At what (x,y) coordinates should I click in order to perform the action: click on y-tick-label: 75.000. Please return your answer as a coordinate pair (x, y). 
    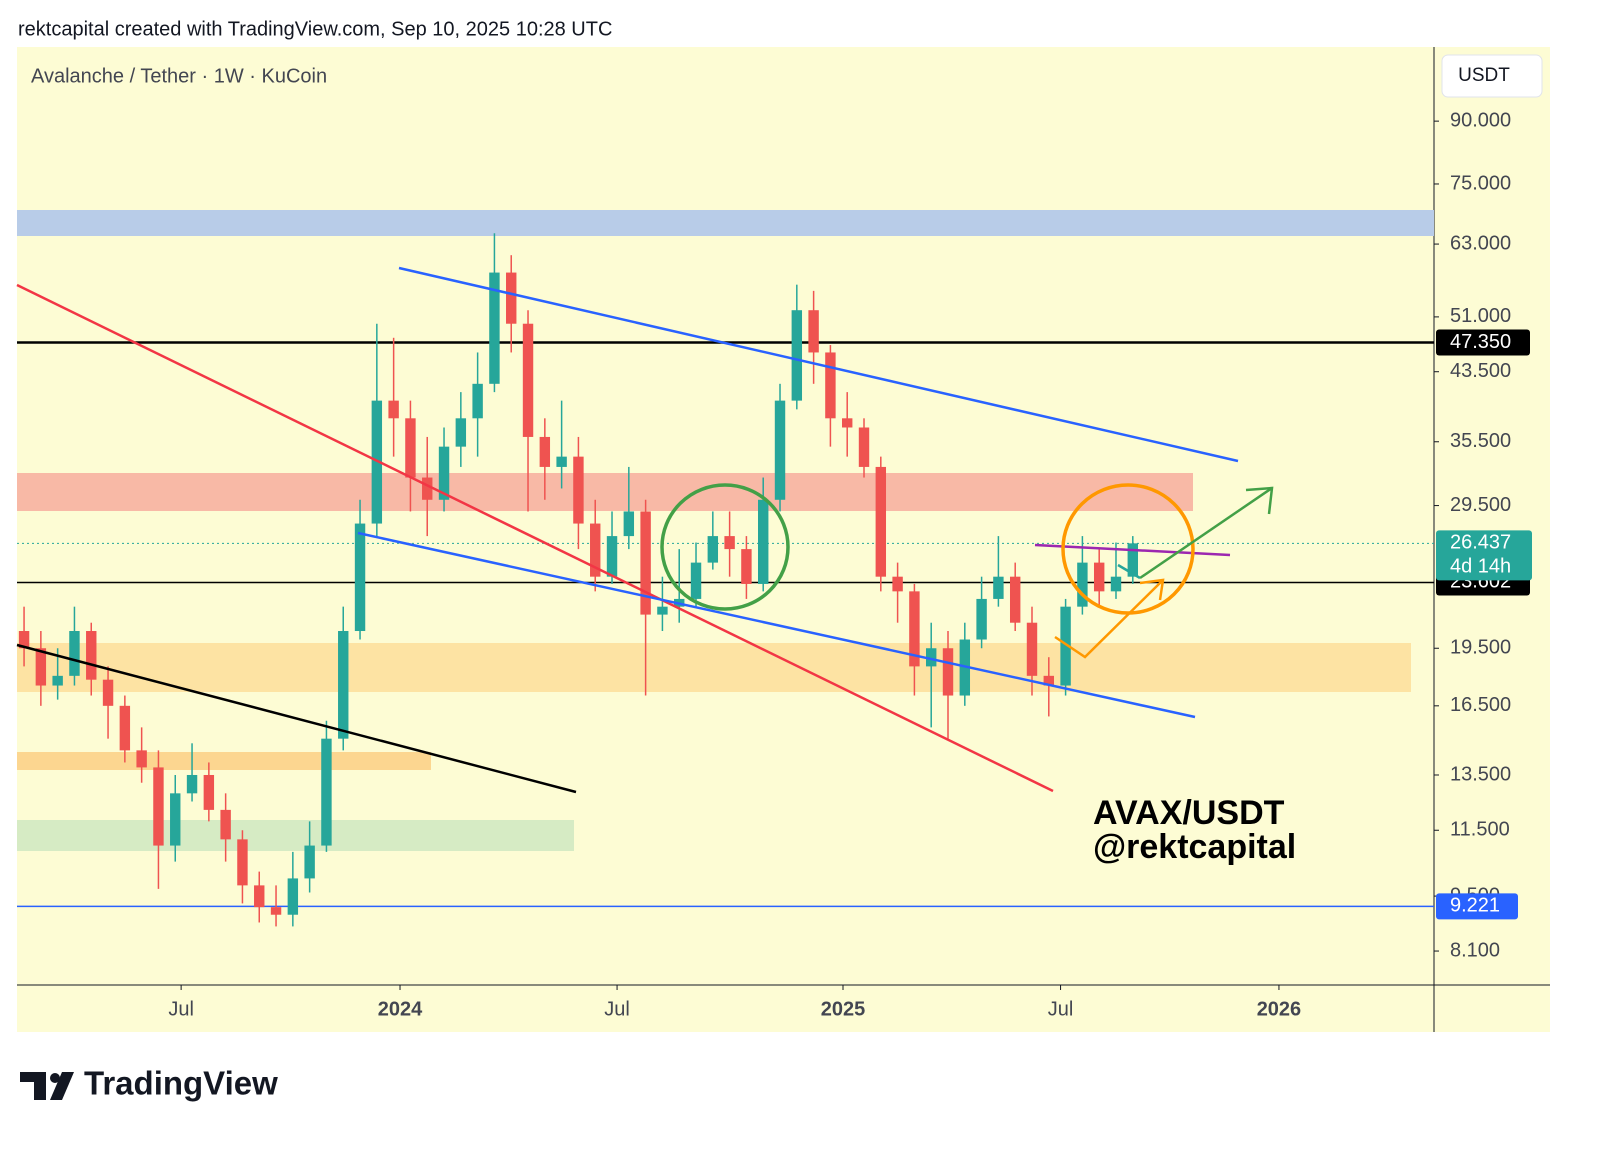
    Looking at the image, I should click on (1480, 183).